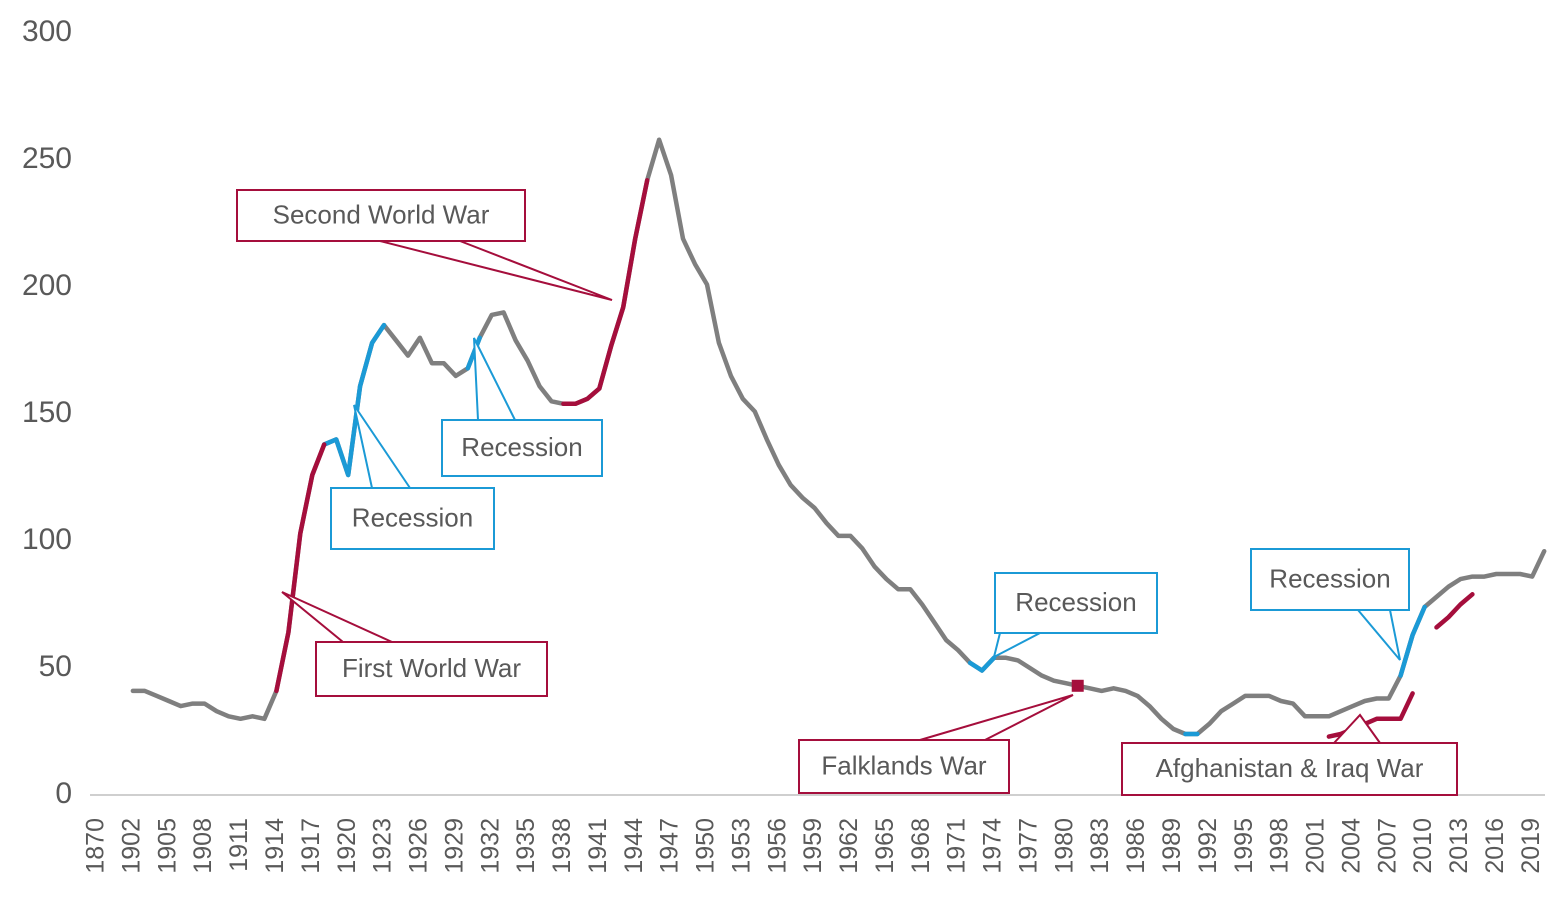 The image size is (1562, 914). What do you see at coordinates (347, 846) in the screenshot?
I see `x-tick-label: 1920` at bounding box center [347, 846].